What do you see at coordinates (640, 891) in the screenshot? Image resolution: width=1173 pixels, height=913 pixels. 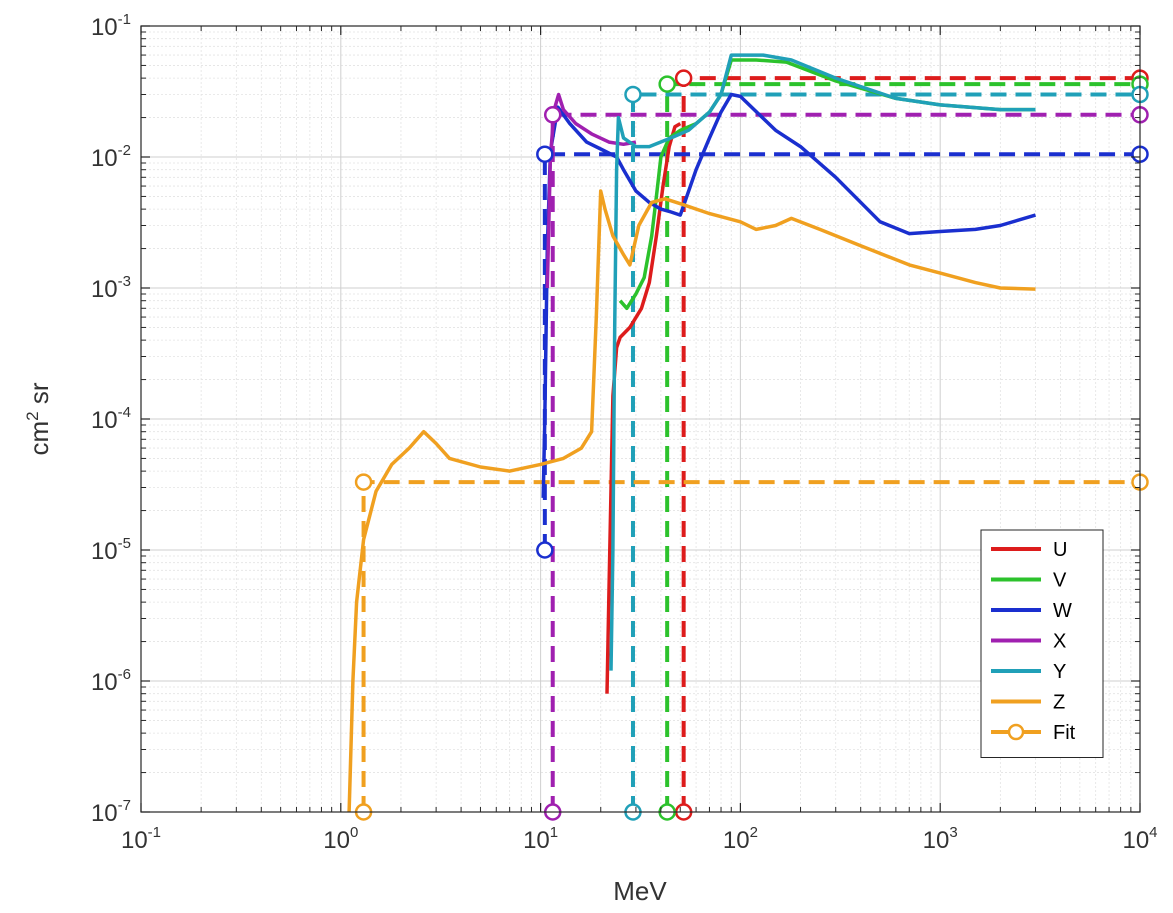 I see `x-axis-label: MeV` at bounding box center [640, 891].